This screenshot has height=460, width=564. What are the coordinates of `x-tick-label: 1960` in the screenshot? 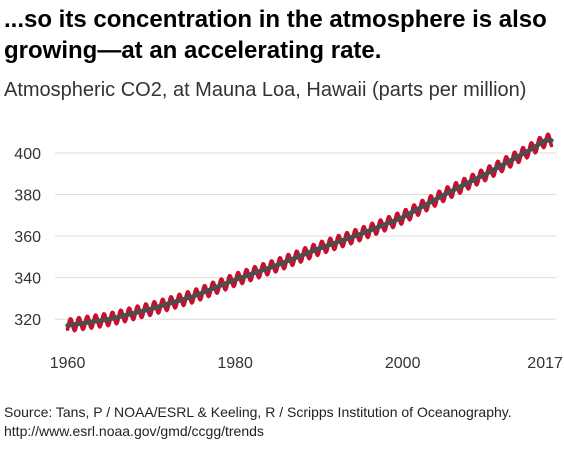 It's located at (68, 363).